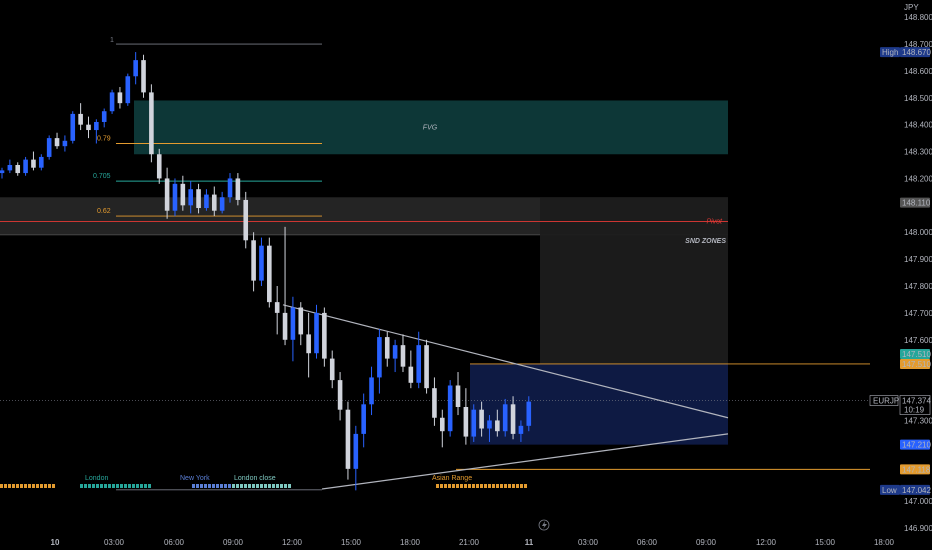 The image size is (932, 550). Describe the element at coordinates (915, 444) in the screenshot. I see `target-price-tag` at that location.